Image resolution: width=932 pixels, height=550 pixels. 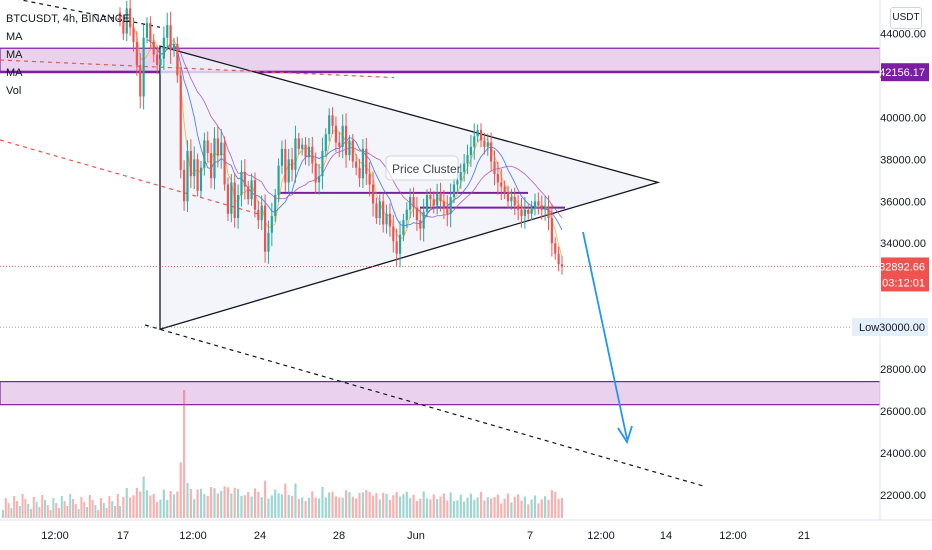 I want to click on countdown-tag: 03:12:01, so click(x=903, y=283).